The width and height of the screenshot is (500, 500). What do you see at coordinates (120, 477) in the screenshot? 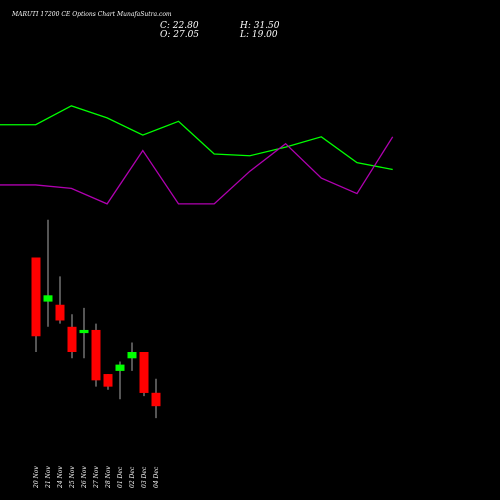
I see `x-tick-label: 01 Dec` at bounding box center [120, 477].